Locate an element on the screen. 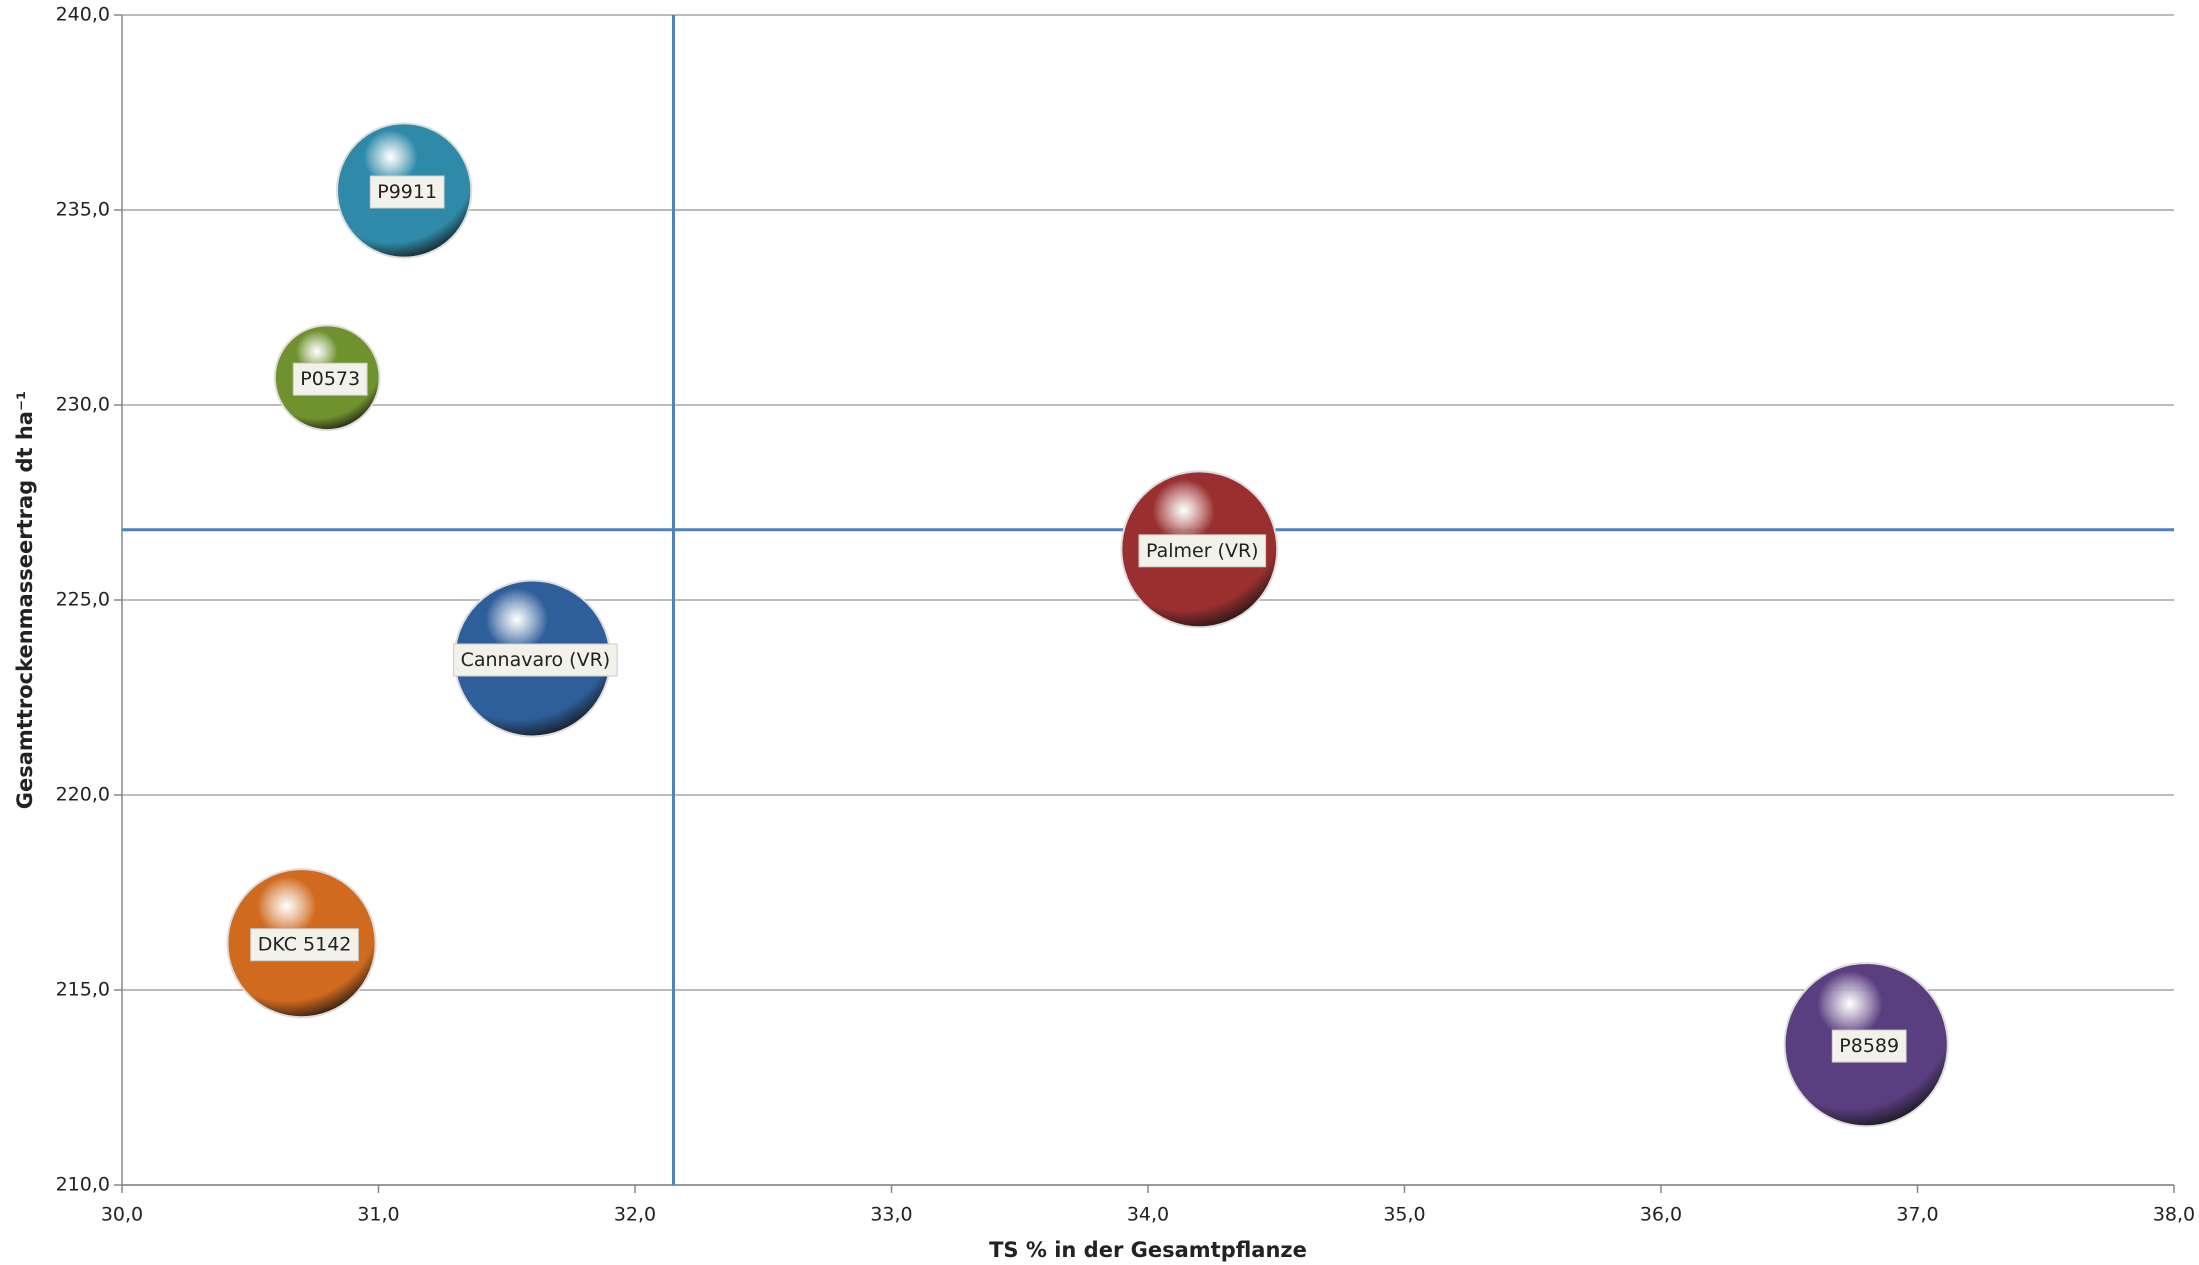  x-tick-label: 38,0 is located at coordinates (2174, 1215).